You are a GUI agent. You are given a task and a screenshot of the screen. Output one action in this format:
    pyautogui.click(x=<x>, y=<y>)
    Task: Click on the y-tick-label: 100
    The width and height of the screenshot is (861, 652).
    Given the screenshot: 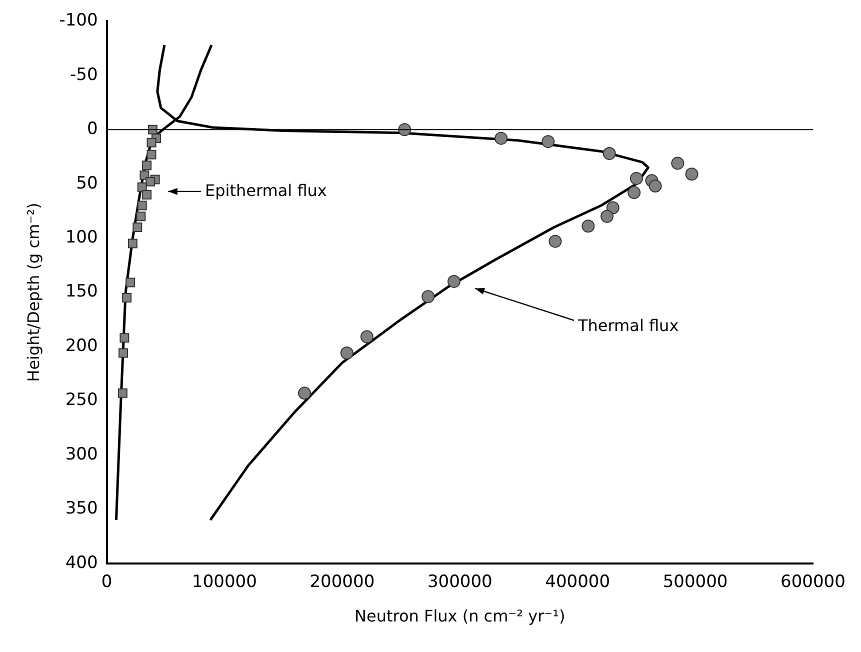 What is the action you would take?
    pyautogui.click(x=81, y=238)
    